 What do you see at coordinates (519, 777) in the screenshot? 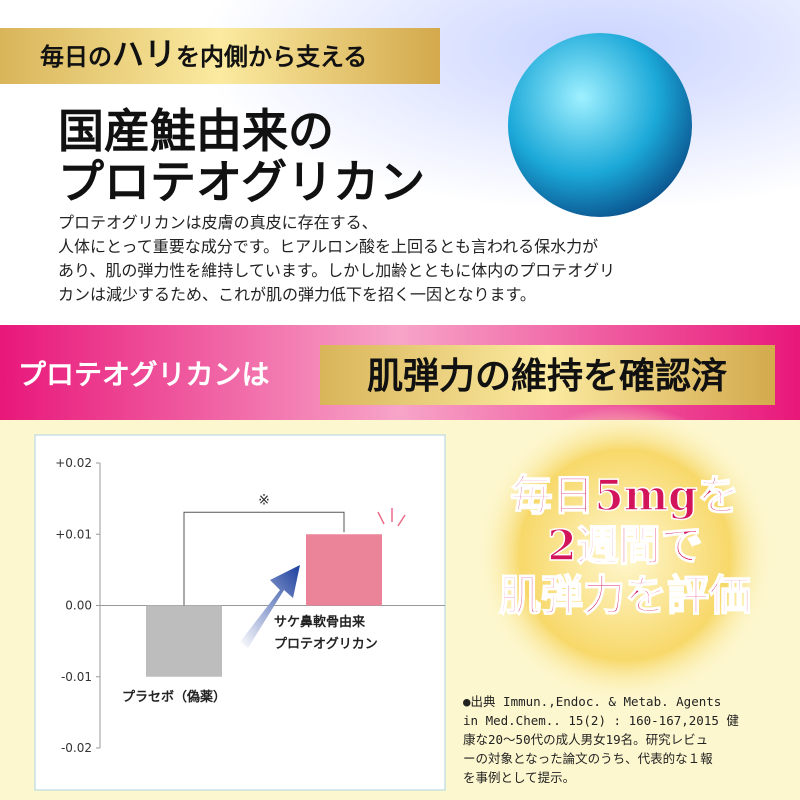
I see `citation-line: を事例として提示。` at bounding box center [519, 777].